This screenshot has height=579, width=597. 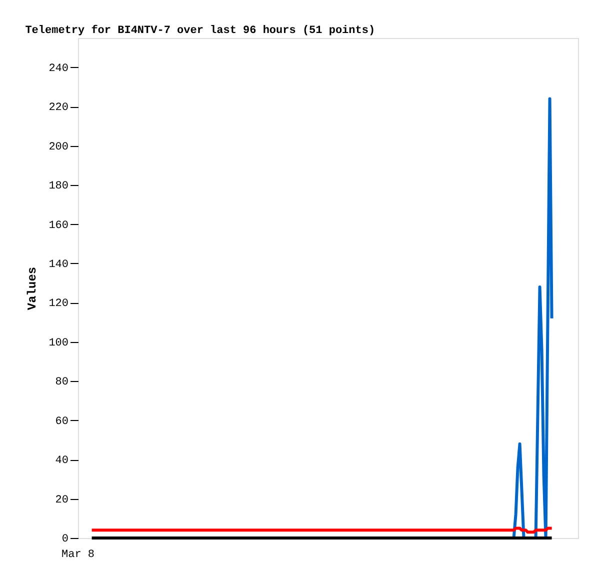 I want to click on y-tick-label: 20, so click(x=61, y=500).